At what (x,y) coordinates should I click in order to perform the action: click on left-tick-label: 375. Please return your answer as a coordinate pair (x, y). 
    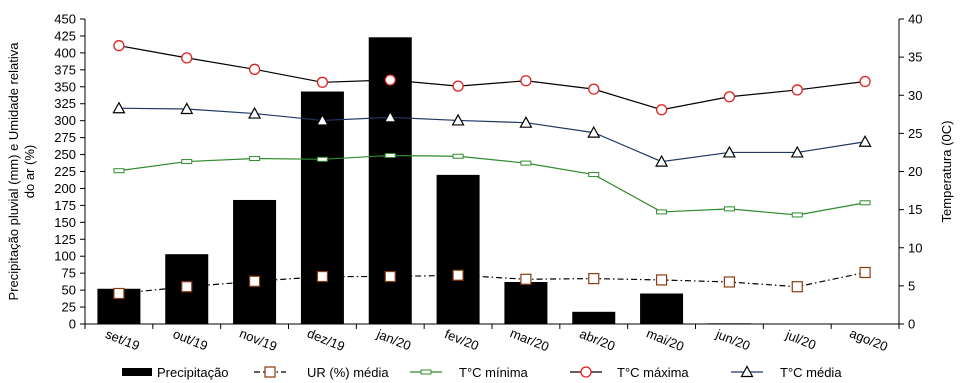
    Looking at the image, I should click on (65, 69).